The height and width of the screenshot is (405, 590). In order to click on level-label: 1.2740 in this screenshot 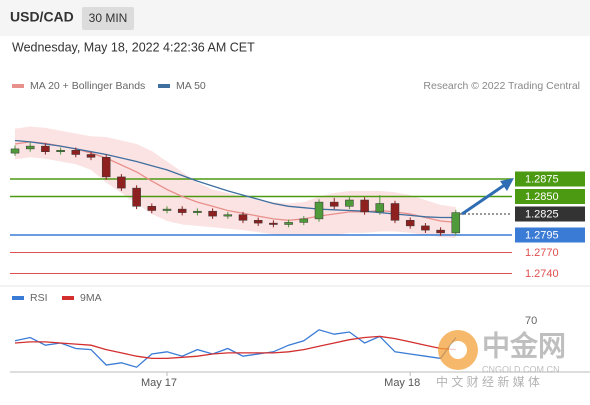, I will do `click(542, 274)`.